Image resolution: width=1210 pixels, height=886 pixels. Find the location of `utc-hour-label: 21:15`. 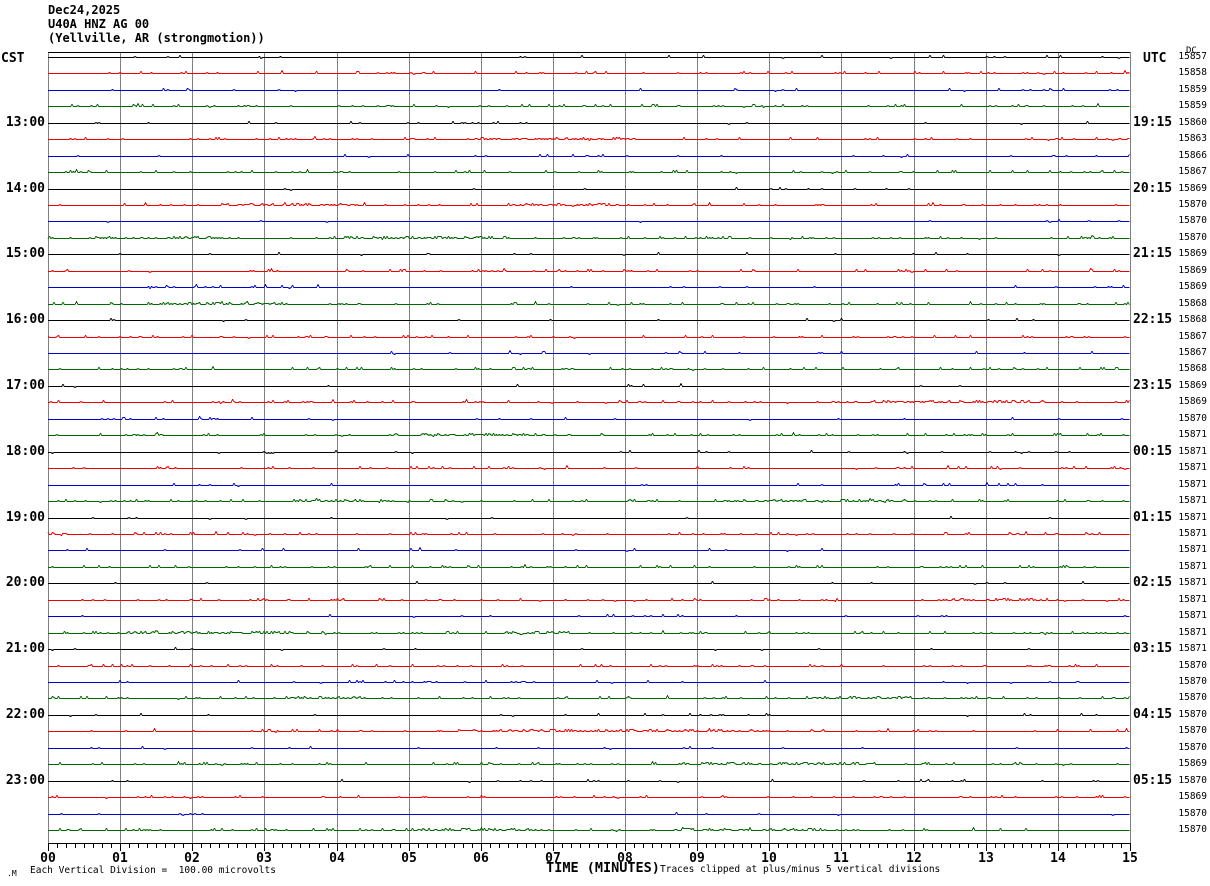

utc-hour-label: 21:15 is located at coordinates (1153, 253).